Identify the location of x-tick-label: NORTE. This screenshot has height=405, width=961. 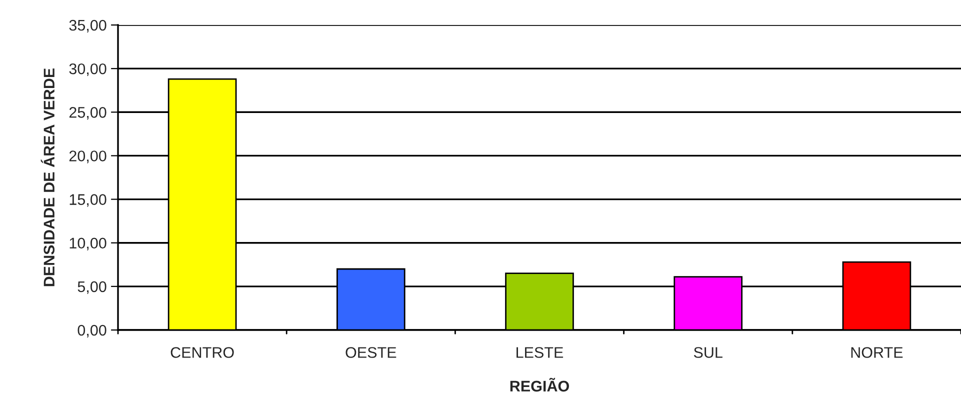
(877, 352).